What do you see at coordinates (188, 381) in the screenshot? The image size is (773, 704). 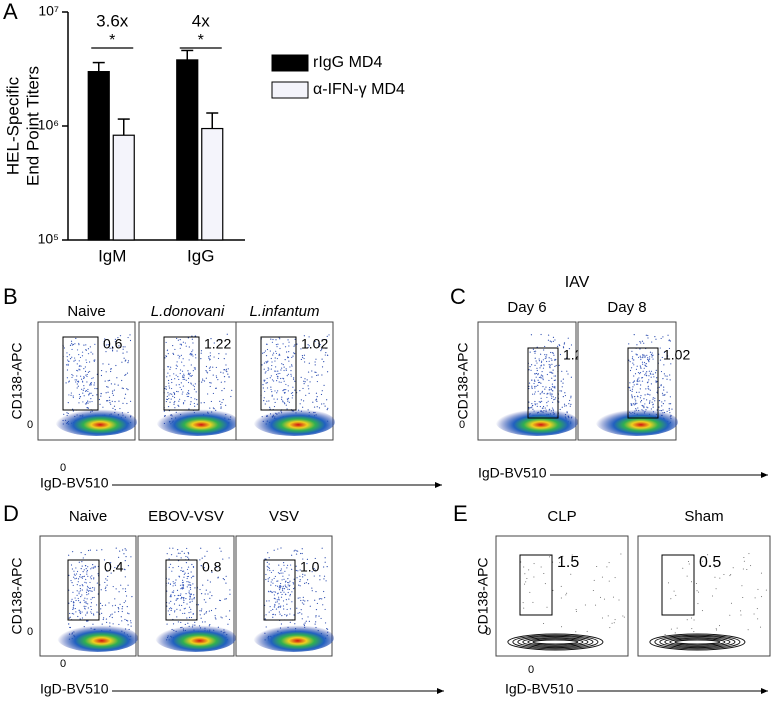 I see `flow-plot: 1.22` at bounding box center [188, 381].